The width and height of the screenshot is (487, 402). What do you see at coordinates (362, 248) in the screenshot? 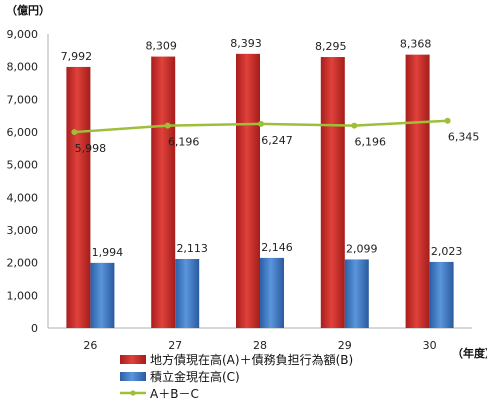
I see `data-label-reserve: 2,099` at bounding box center [362, 248].